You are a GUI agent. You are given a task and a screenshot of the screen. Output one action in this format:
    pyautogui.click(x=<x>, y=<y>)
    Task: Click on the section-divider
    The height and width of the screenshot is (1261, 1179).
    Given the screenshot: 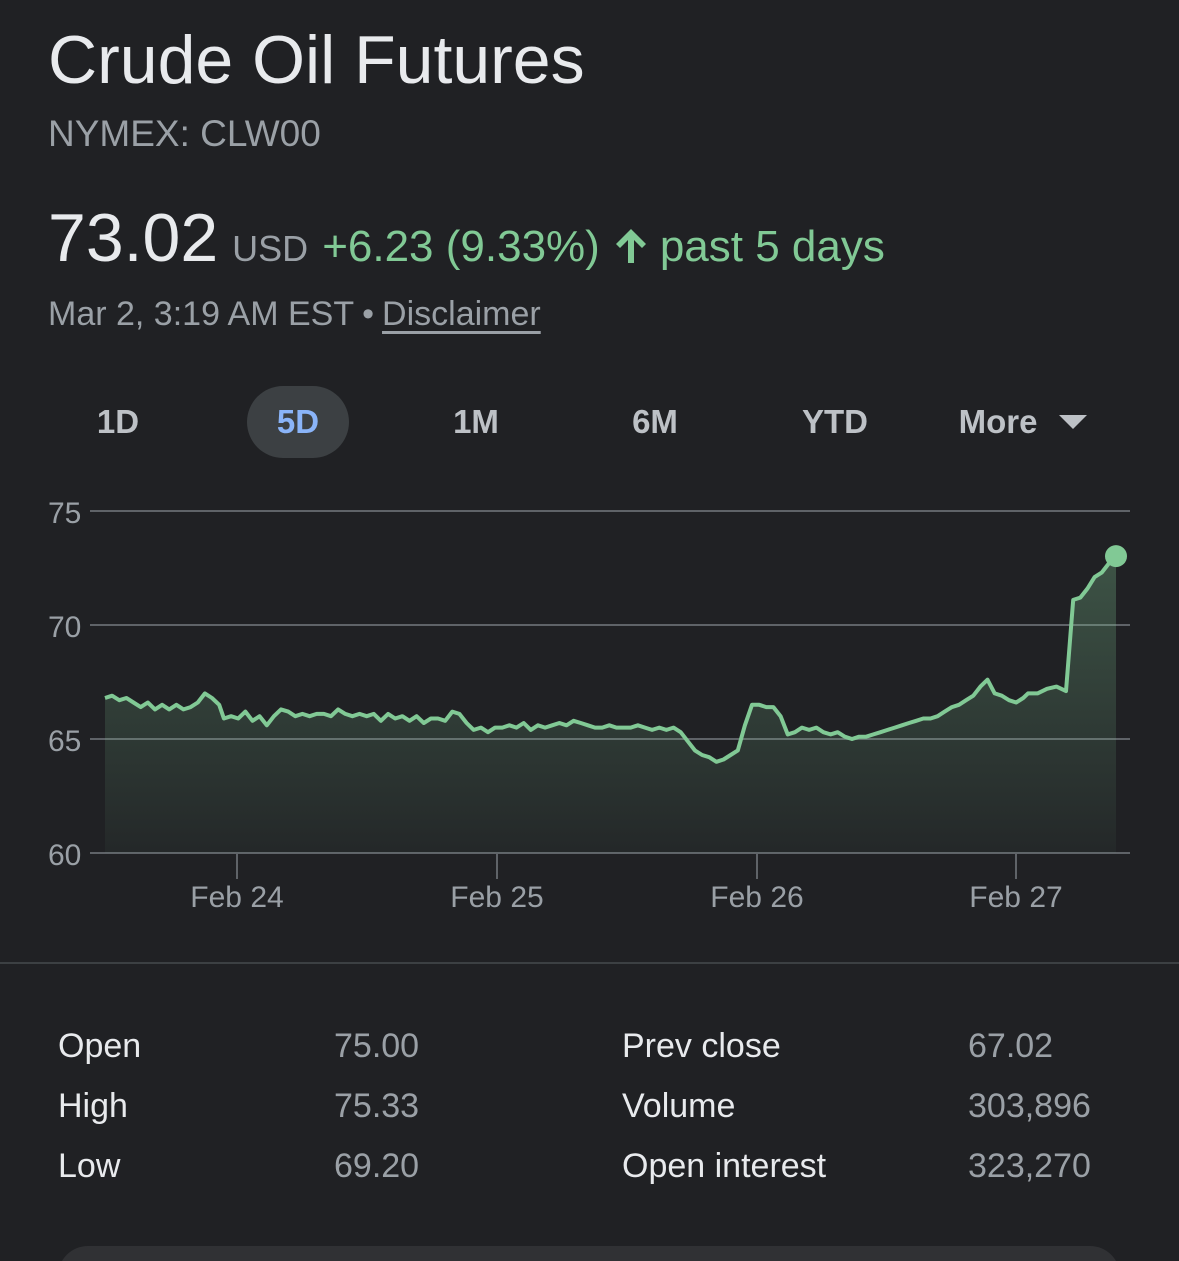 What is the action you would take?
    pyautogui.click(x=589, y=963)
    